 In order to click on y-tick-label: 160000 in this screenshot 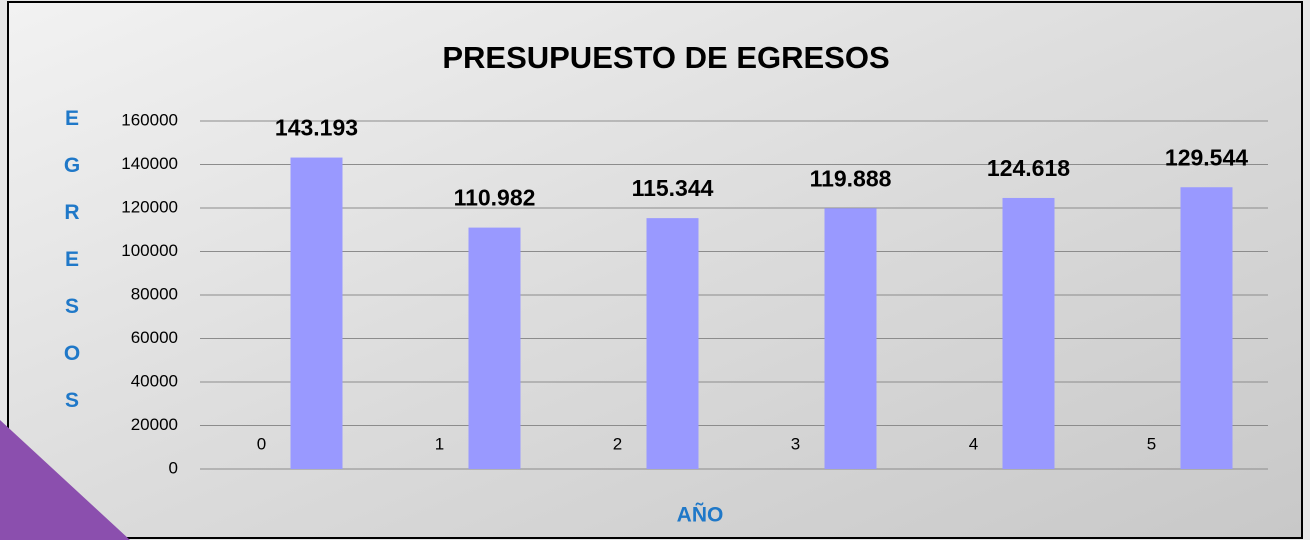, I will do `click(149, 119)`.